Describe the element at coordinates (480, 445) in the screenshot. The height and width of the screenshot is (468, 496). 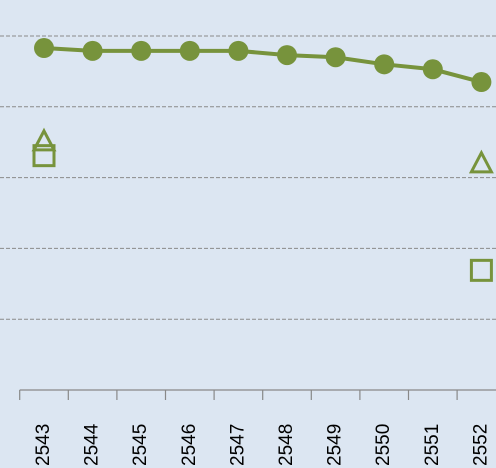
I see `x-tick-label: 2552` at that location.